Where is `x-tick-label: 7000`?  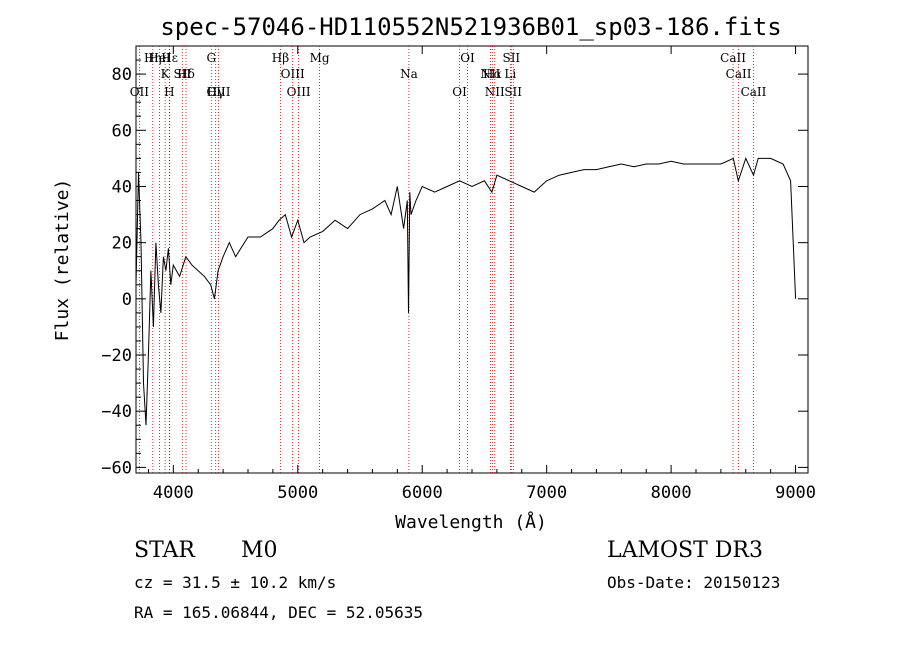
x-tick-label: 7000 is located at coordinates (546, 493).